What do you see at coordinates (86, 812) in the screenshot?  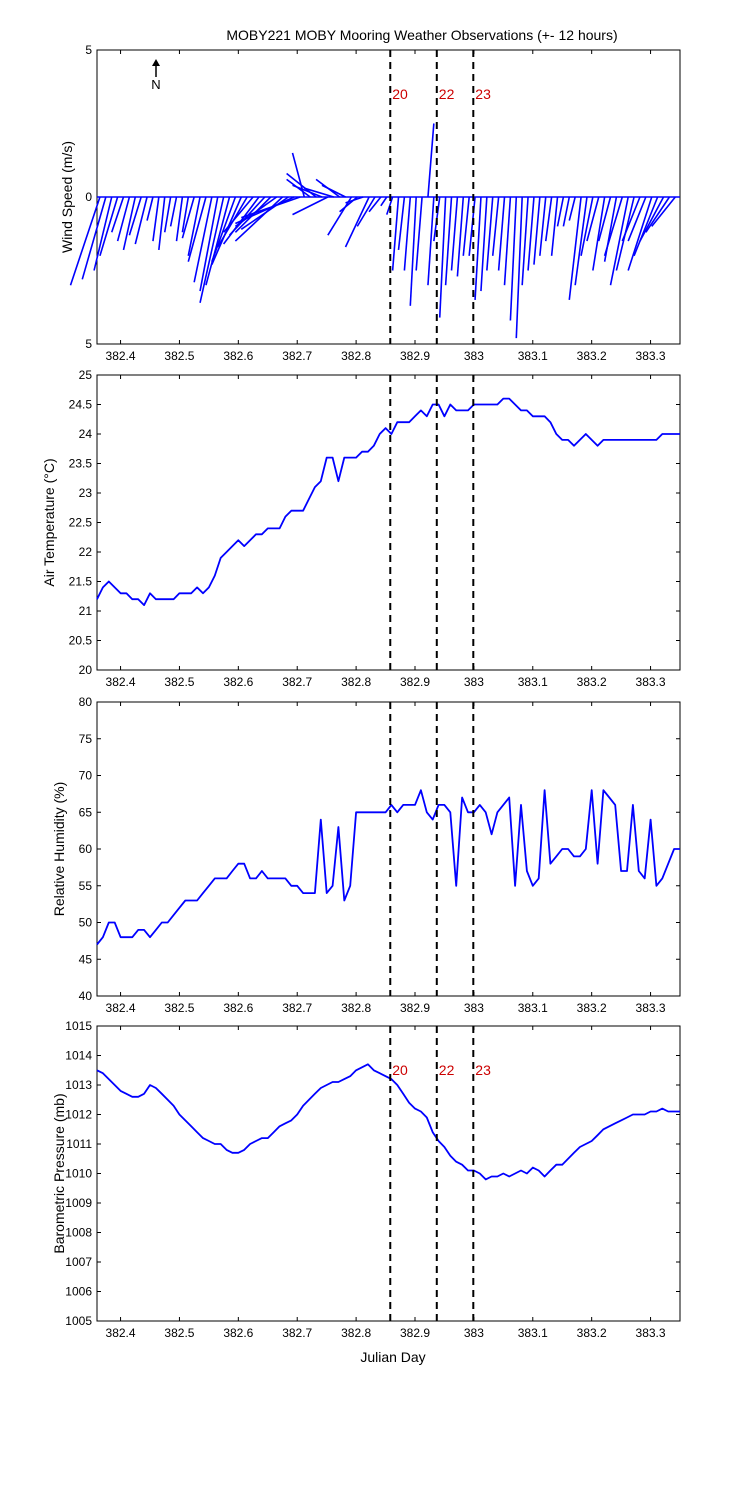 I see `y-tick-label: 65` at bounding box center [86, 812].